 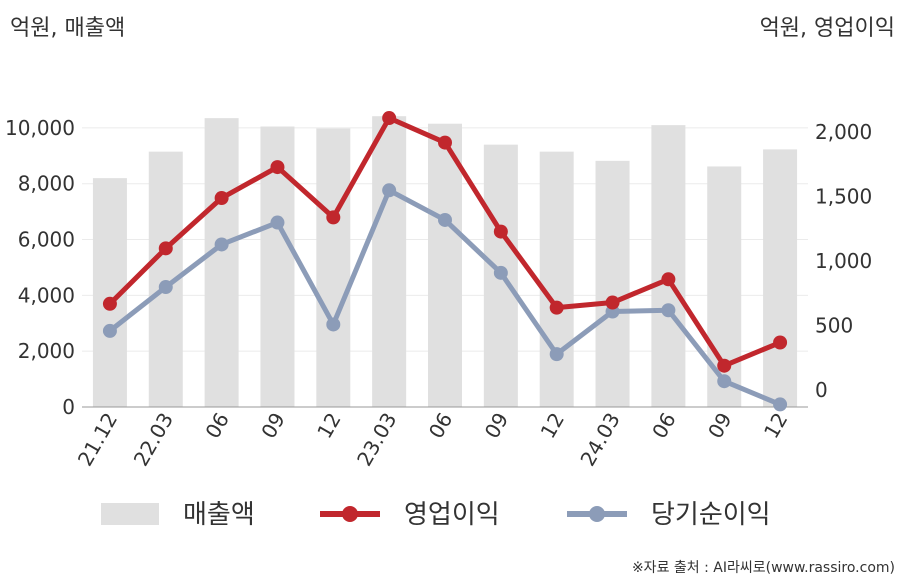 I want to click on right-axis-ticks: 0 500 1,000 1,500 2,000, so click(x=843, y=261).